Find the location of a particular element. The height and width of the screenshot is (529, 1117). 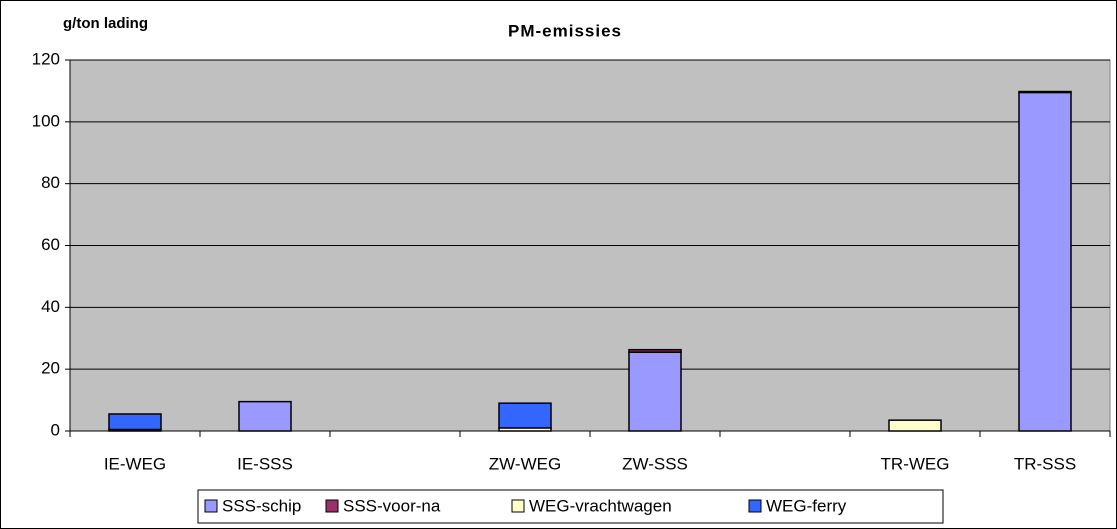

x-tick-label: IE-WEG is located at coordinates (135, 463).